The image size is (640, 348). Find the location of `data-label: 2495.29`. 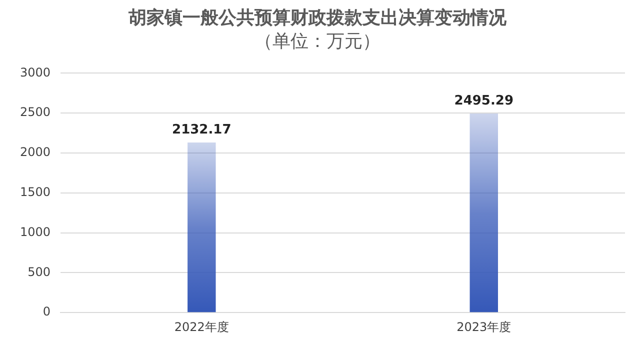

data-label: 2495.29 is located at coordinates (484, 100).